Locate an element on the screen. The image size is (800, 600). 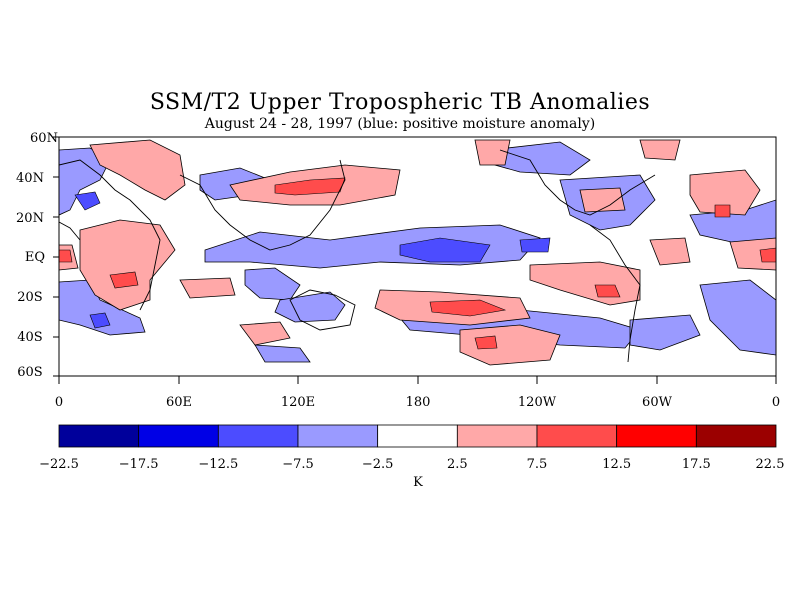
lon-label-0-west: 0 is located at coordinates (59, 402).